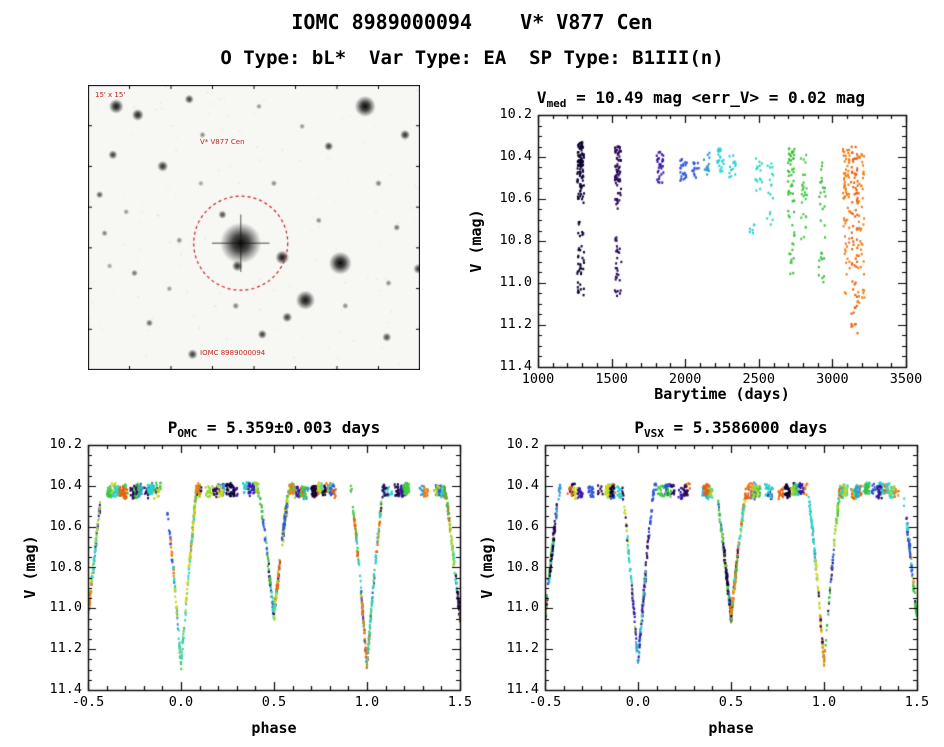 This screenshot has height=747, width=944. What do you see at coordinates (906, 379) in the screenshot?
I see `x-tick-label: 3500` at bounding box center [906, 379].